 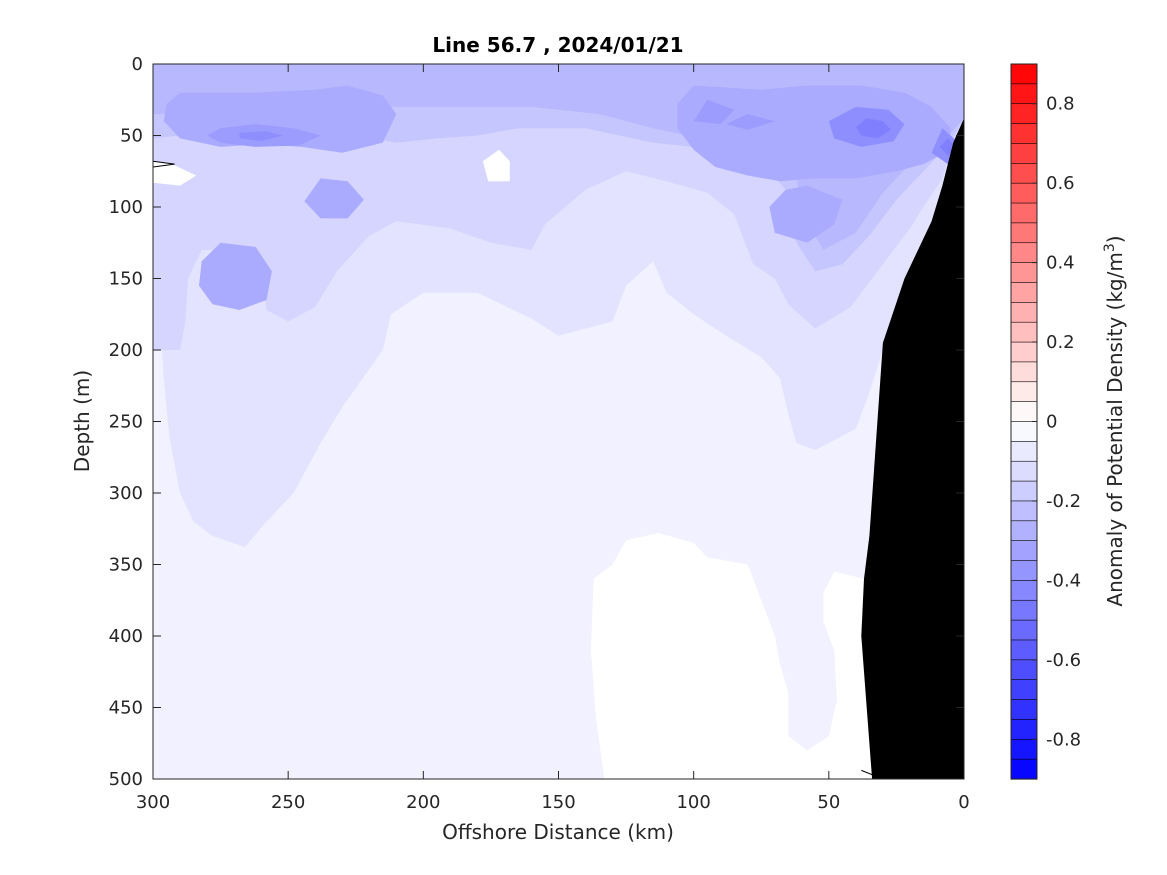 I want to click on x-tick-label: 300, so click(x=153, y=802).